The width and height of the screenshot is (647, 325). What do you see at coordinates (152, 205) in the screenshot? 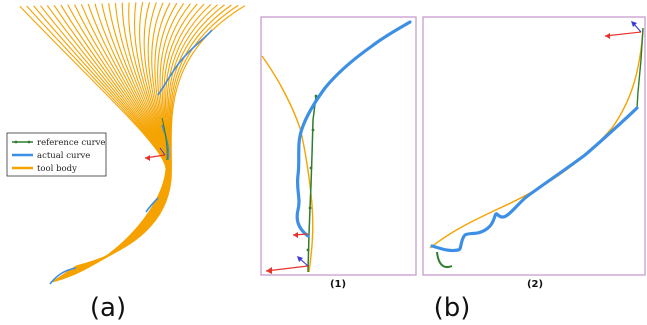
I see `actual-curve-low` at bounding box center [152, 205].